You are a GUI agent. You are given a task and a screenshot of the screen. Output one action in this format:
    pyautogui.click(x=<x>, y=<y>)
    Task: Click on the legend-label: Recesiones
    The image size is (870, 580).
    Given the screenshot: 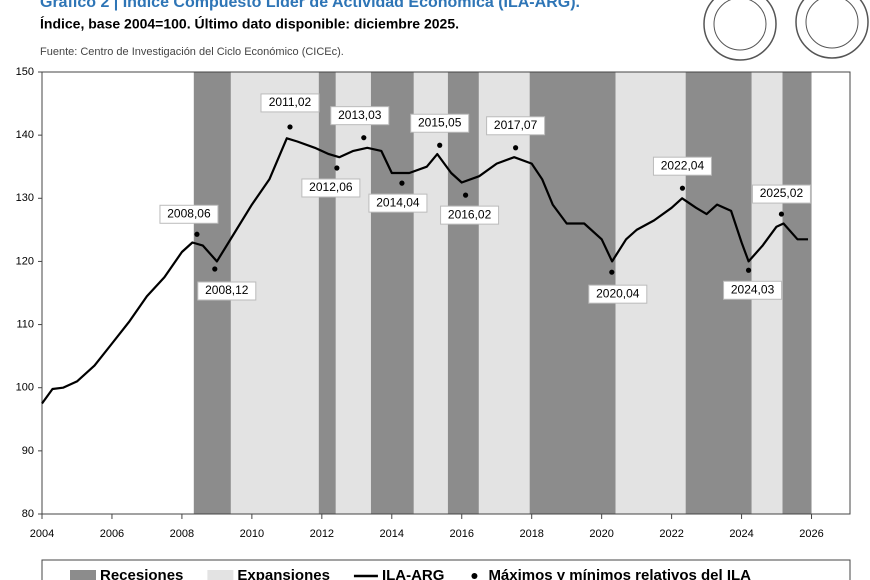 What is the action you would take?
    pyautogui.click(x=141, y=573)
    